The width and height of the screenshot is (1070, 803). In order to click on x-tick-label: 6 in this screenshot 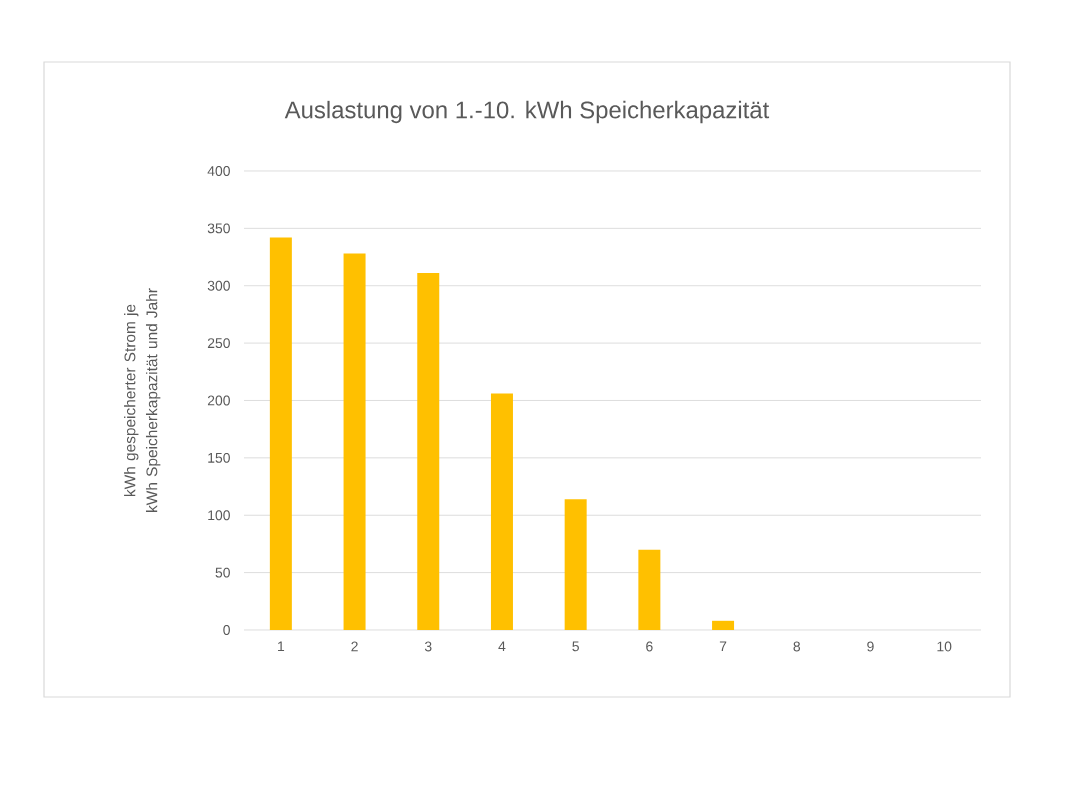, I will do `click(649, 646)`.